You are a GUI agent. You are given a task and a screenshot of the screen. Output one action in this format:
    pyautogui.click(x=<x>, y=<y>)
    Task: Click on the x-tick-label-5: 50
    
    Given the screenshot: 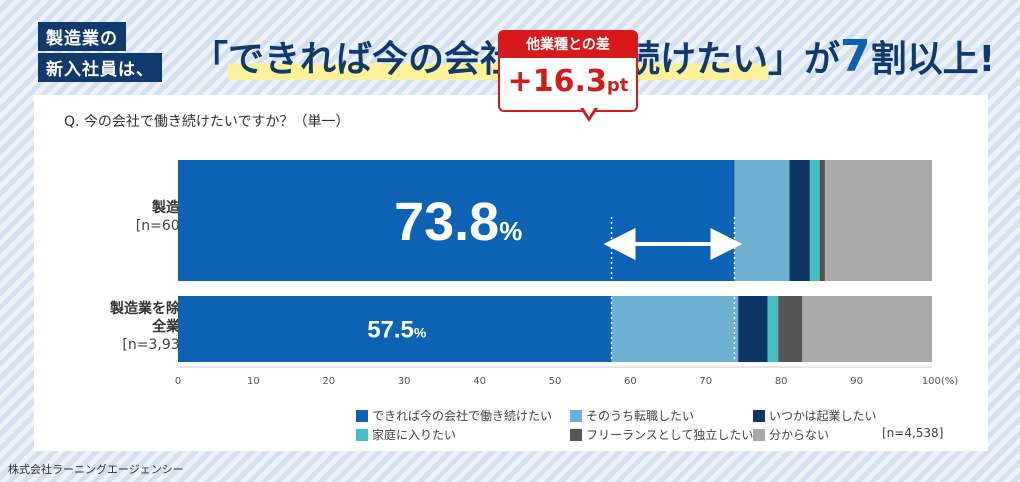 What is the action you would take?
    pyautogui.click(x=555, y=381)
    